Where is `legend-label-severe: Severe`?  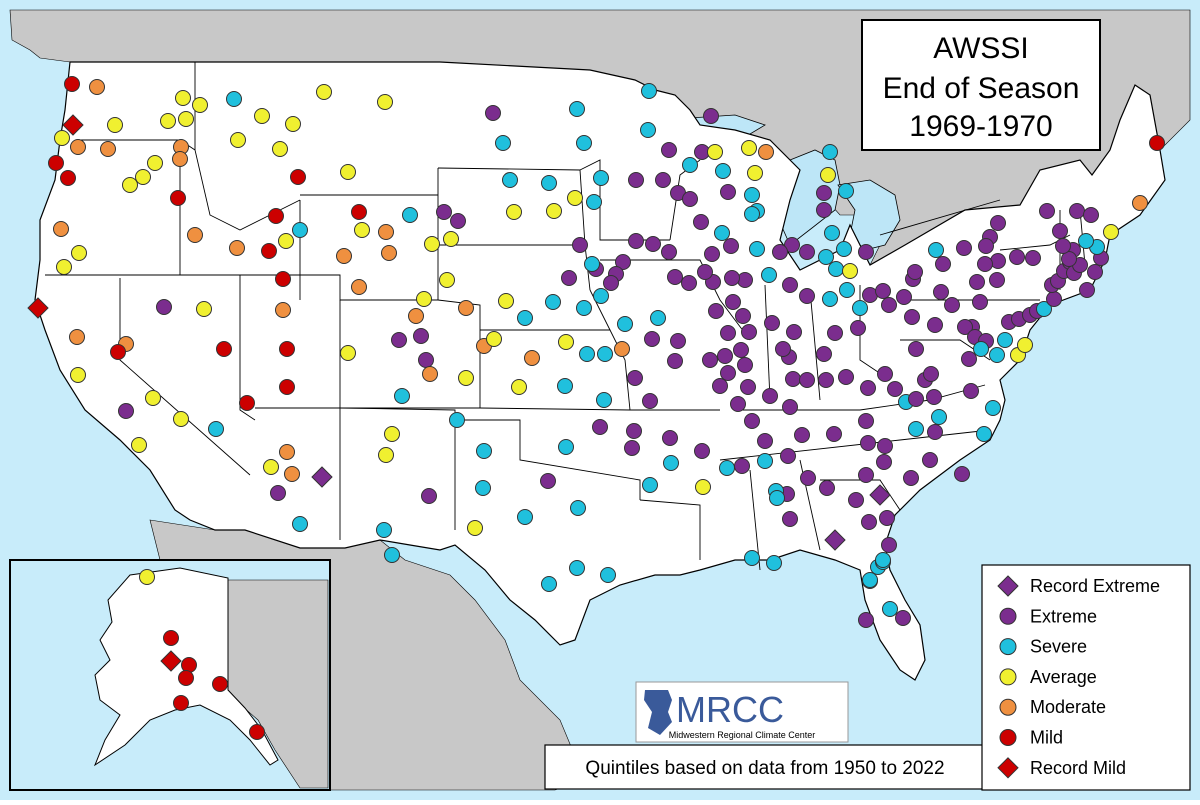
legend-label-severe: Severe is located at coordinates (1058, 647).